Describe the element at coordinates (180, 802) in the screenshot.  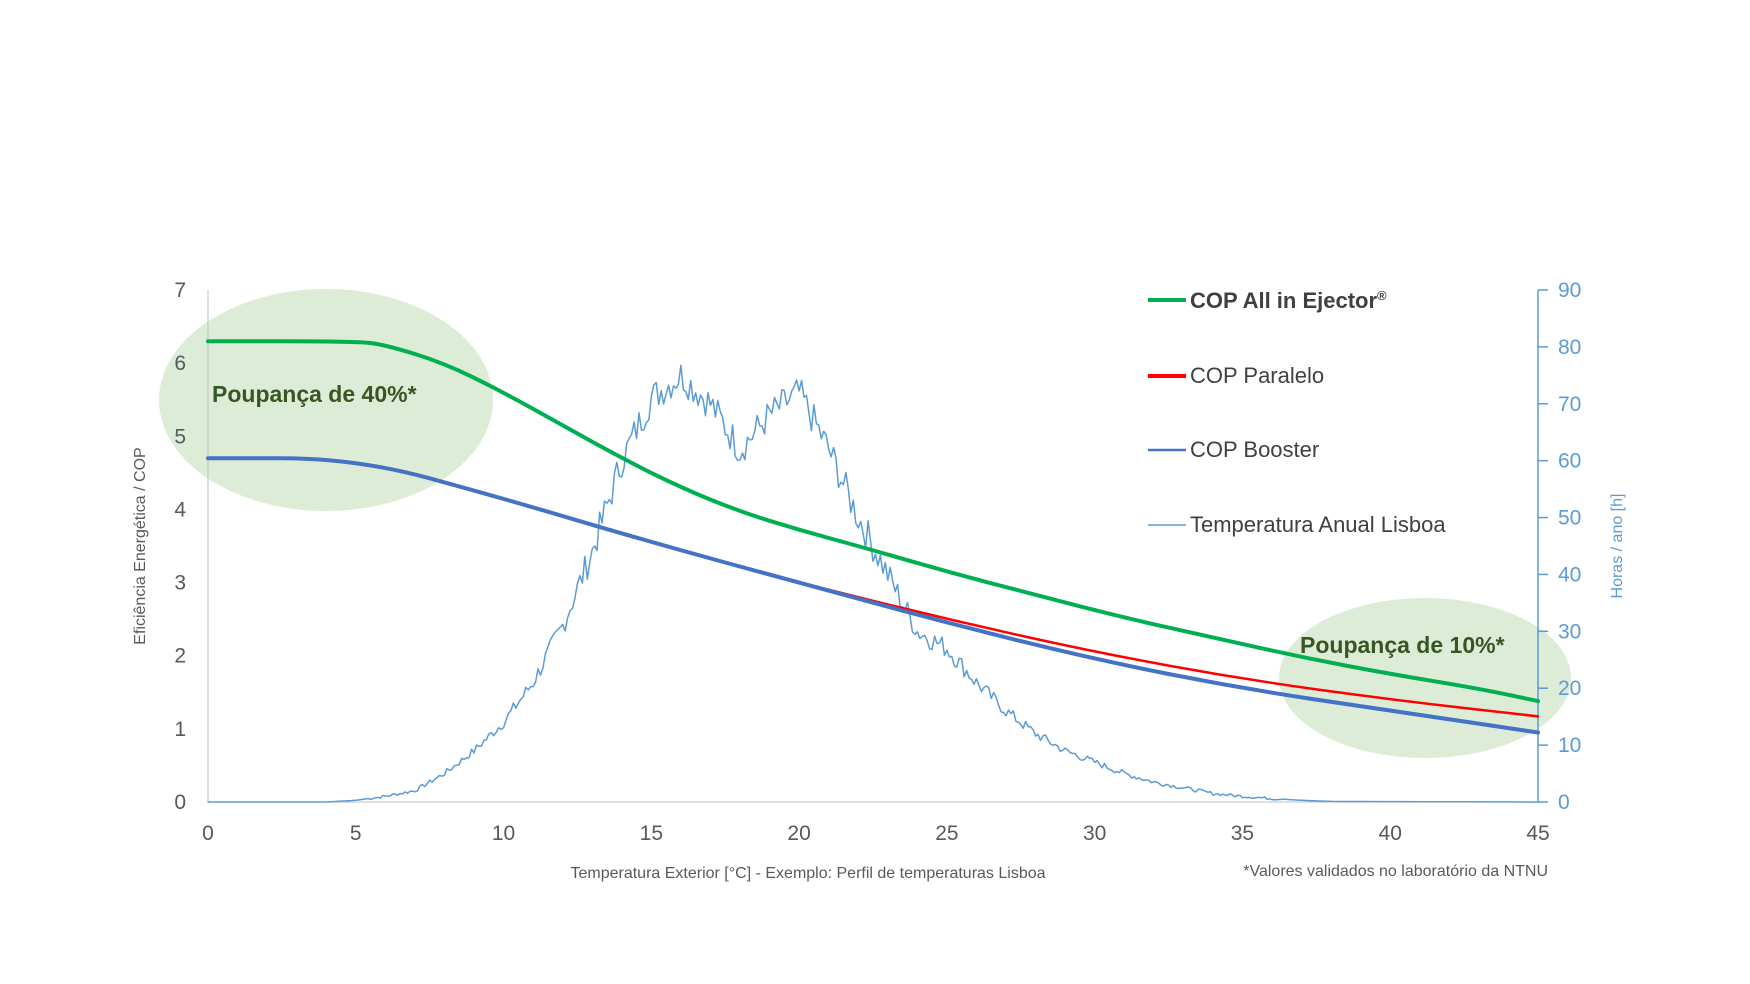
I see `left-tick-label: 0` at that location.